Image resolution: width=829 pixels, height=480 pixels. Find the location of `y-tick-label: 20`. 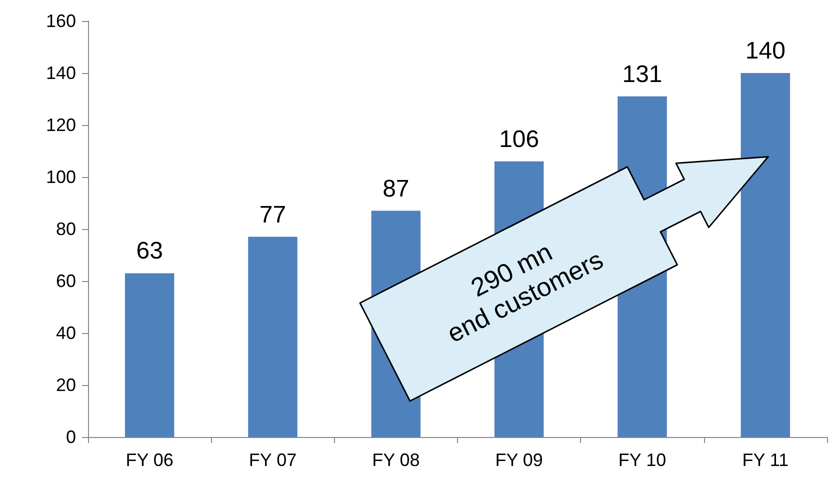

y-tick-label: 20 is located at coordinates (66, 385).